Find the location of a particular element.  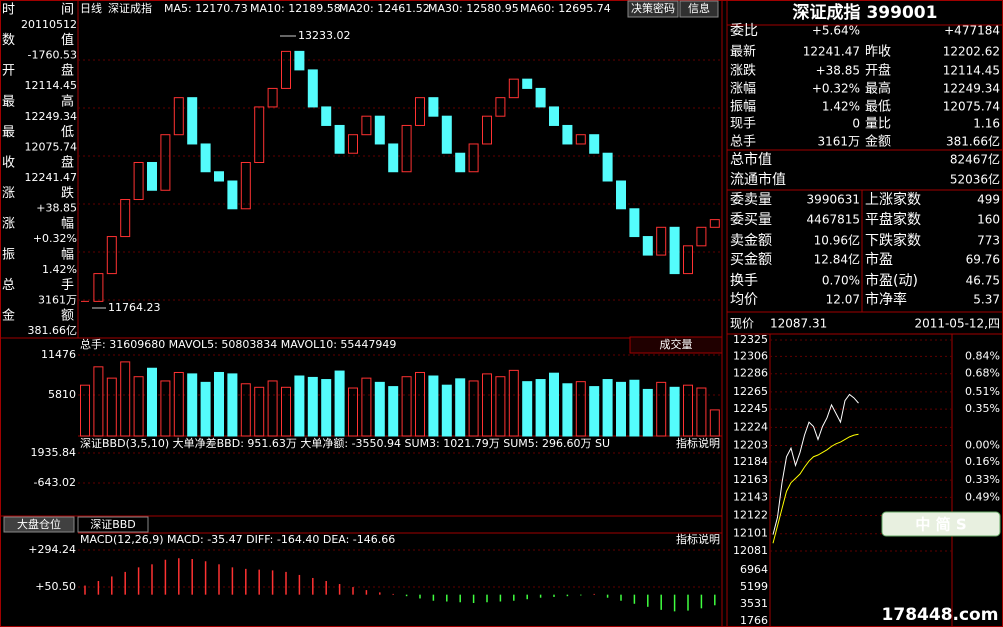

quote-label: 平盘家数 is located at coordinates (893, 219).